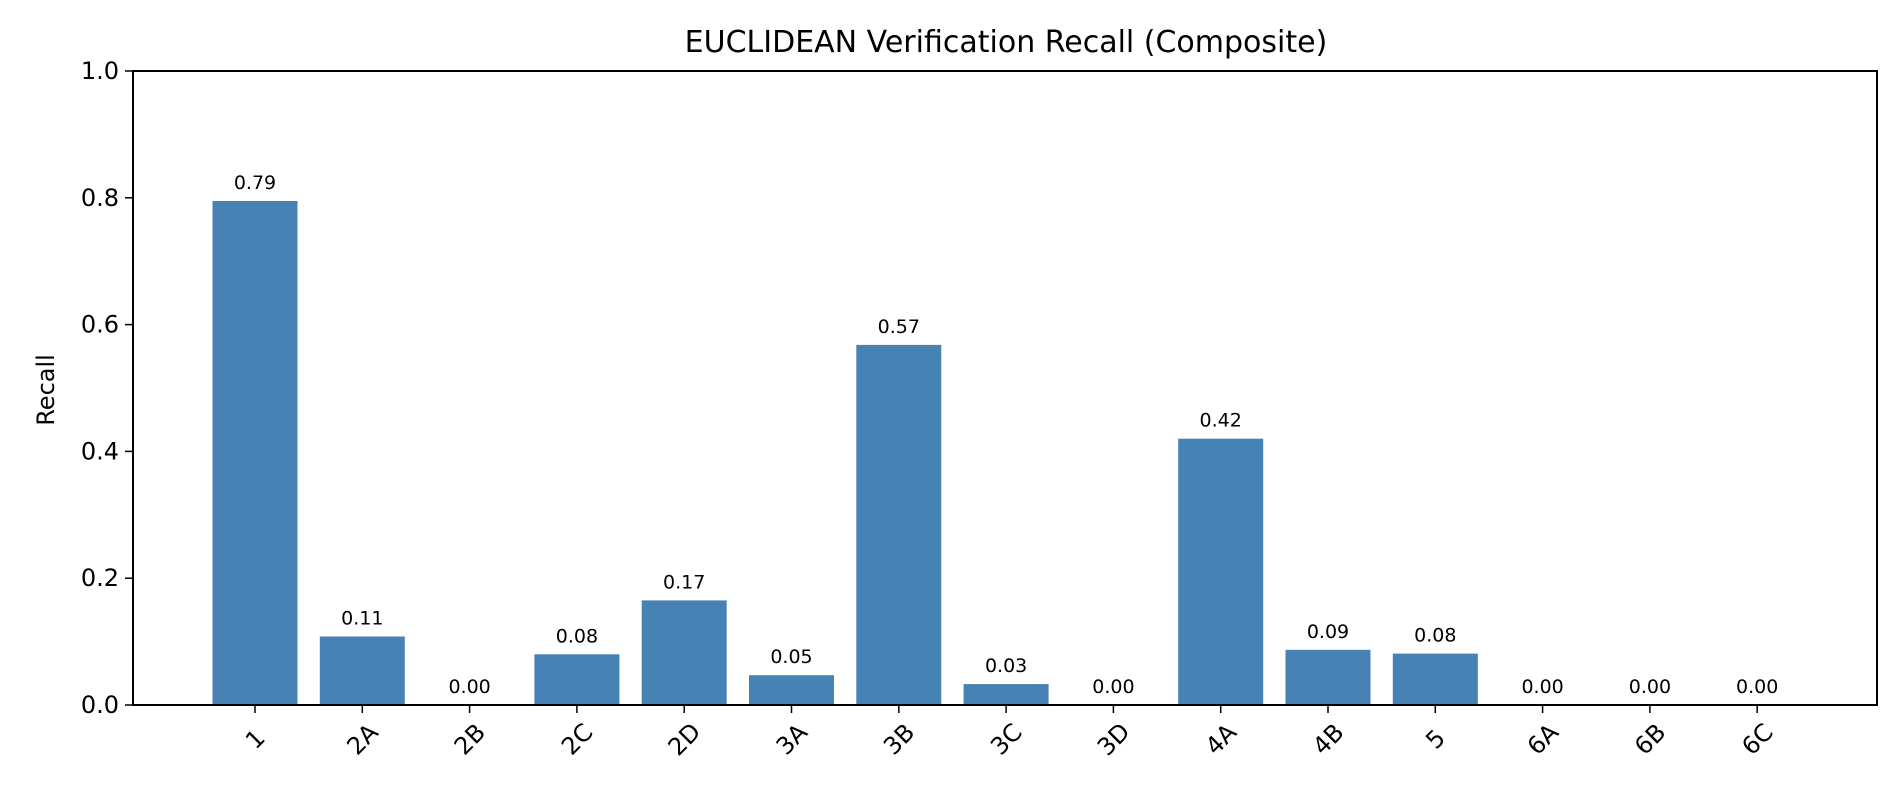  What do you see at coordinates (1543, 739) in the screenshot?
I see `x-tick-label: 6A` at bounding box center [1543, 739].